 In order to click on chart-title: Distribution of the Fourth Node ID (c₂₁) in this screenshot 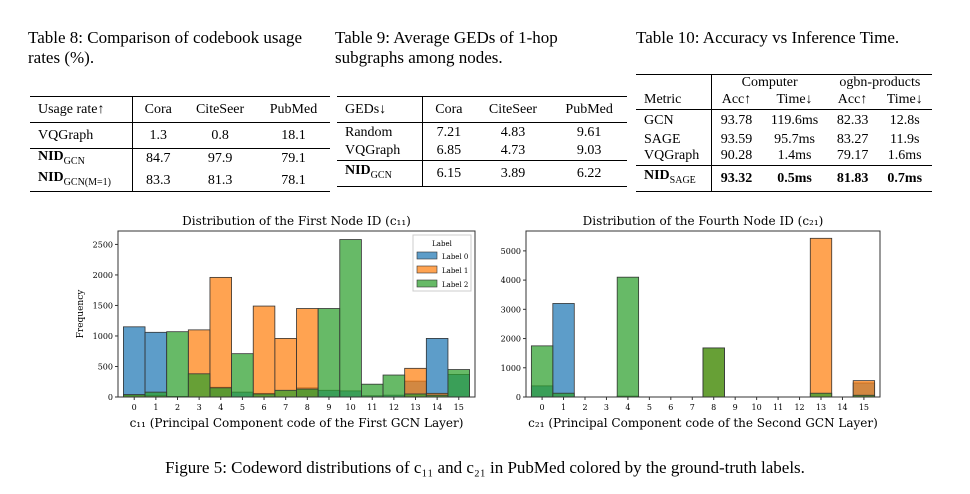, I will do `click(703, 221)`.